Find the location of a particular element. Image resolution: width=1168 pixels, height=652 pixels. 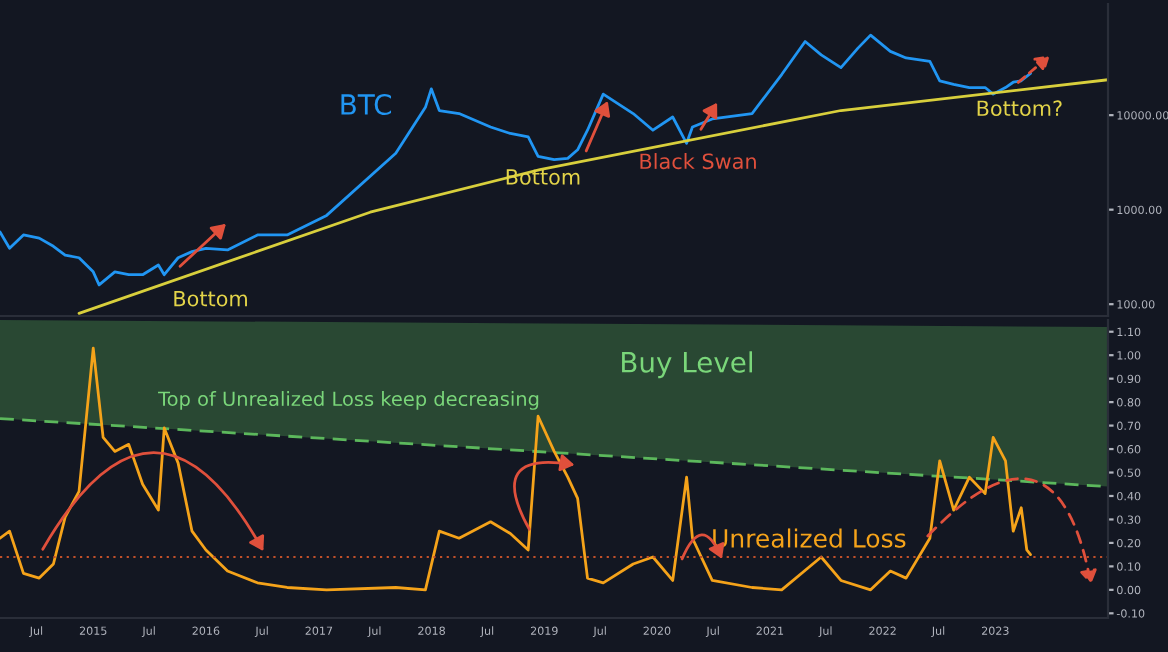

annotation: Top of Unrealized Loss keep decreasing is located at coordinates (348, 400).